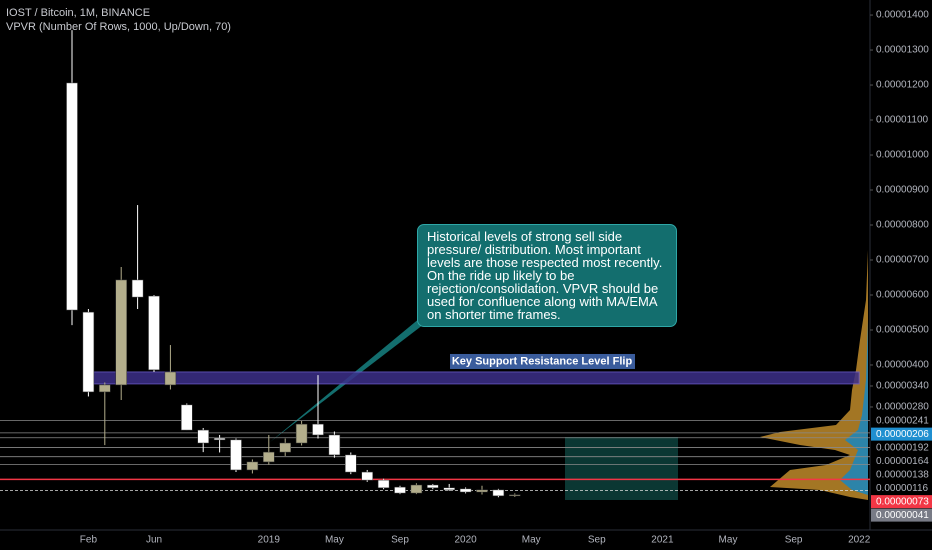 This screenshot has width=932, height=550. What do you see at coordinates (902, 474) in the screenshot?
I see `level-label: 0.00000138` at bounding box center [902, 474].